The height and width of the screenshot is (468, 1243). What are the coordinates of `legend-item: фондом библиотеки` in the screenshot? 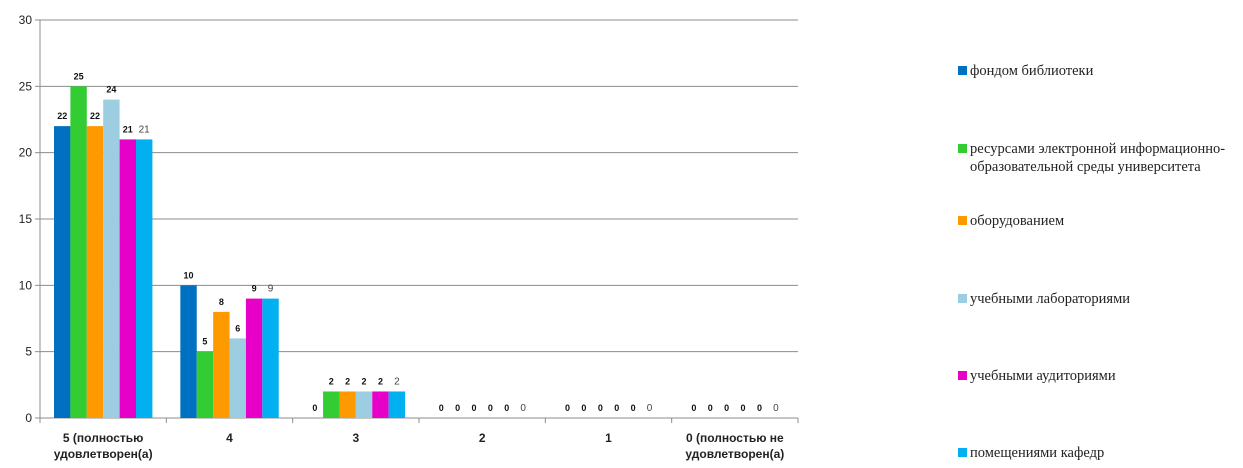 It's located at (1099, 71).